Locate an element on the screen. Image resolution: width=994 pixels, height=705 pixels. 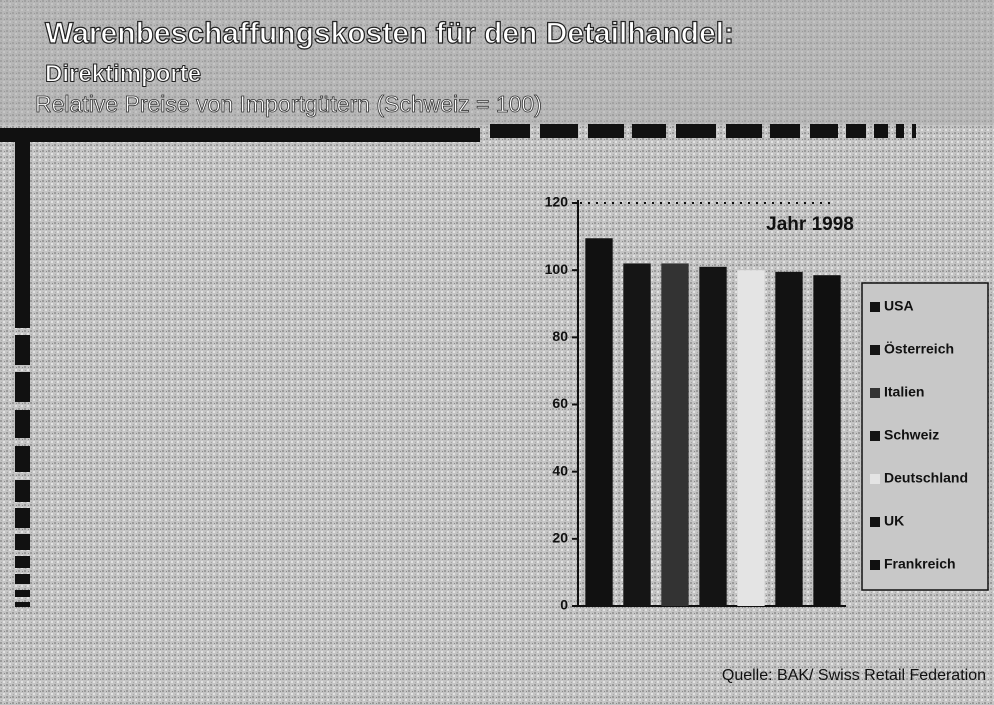
annotation: Jahr 1998 is located at coordinates (810, 224).